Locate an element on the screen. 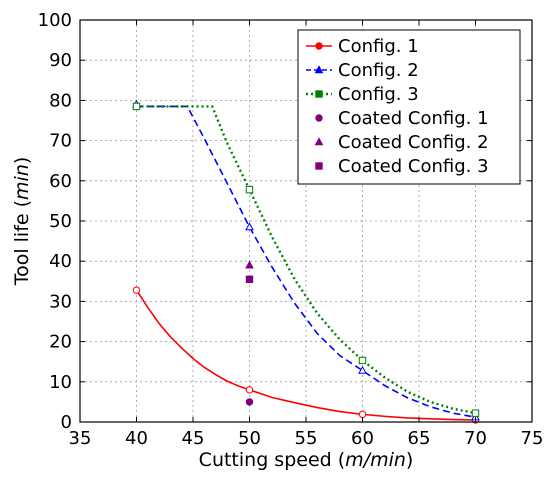  legend-item-4-label: Coated Config. 1 is located at coordinates (413, 118).